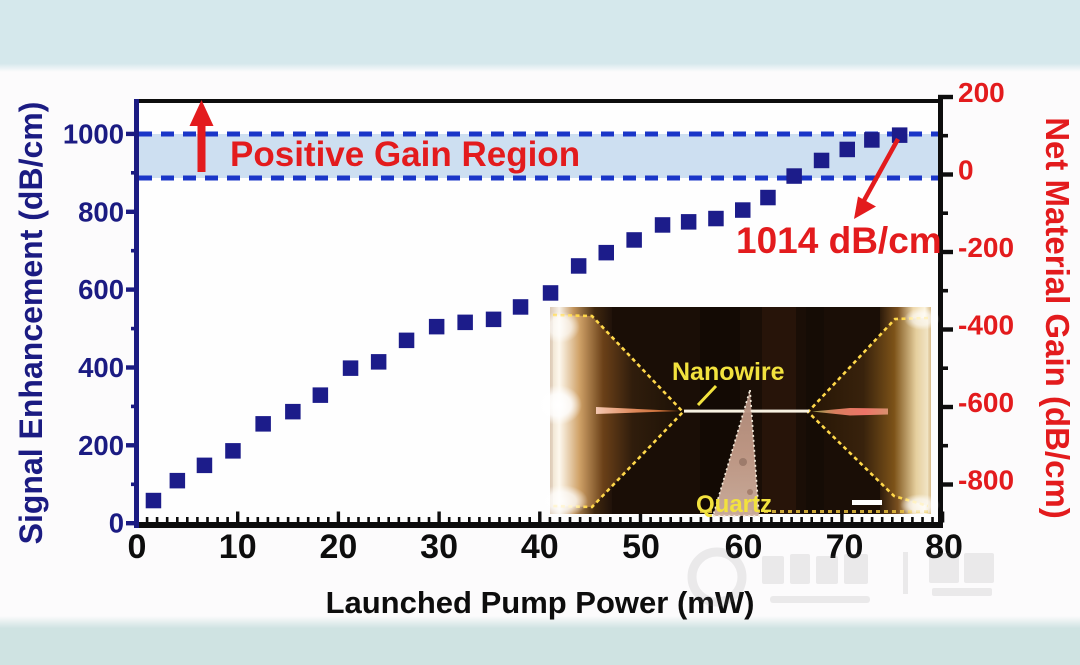  I want to click on svg-text: 70, so click(845, 547).